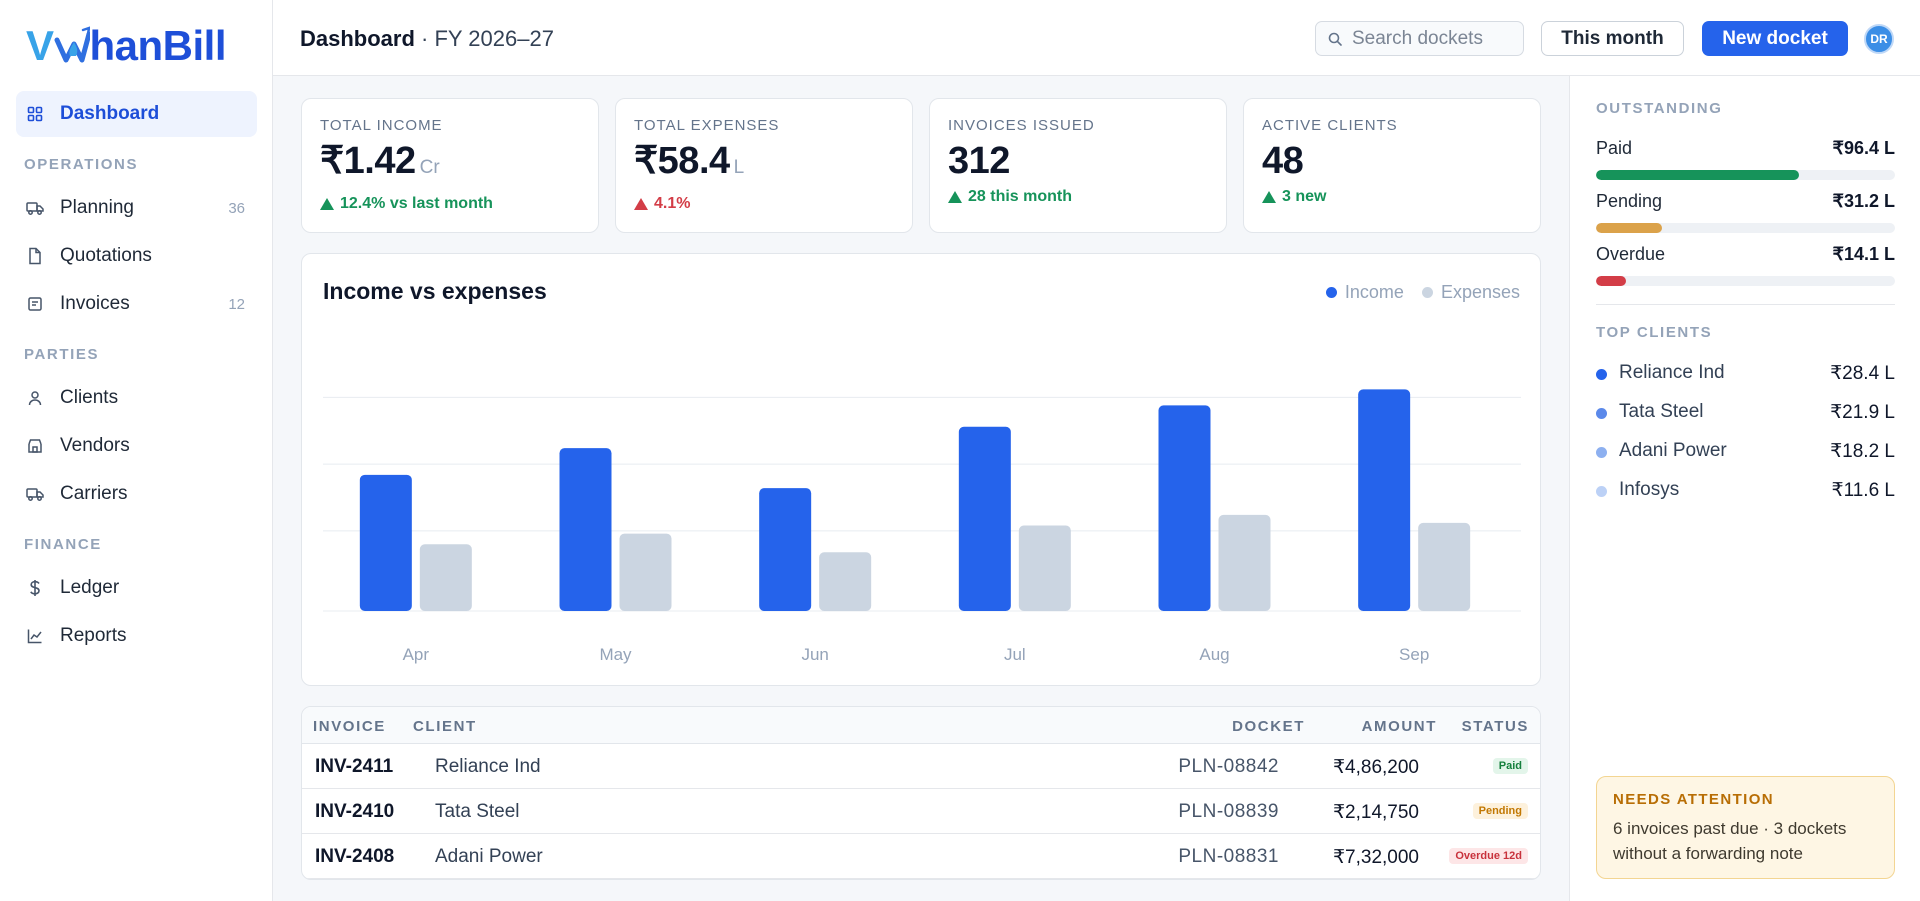 Image resolution: width=1920 pixels, height=901 pixels. I want to click on kpi-unit: Cr, so click(429, 167).